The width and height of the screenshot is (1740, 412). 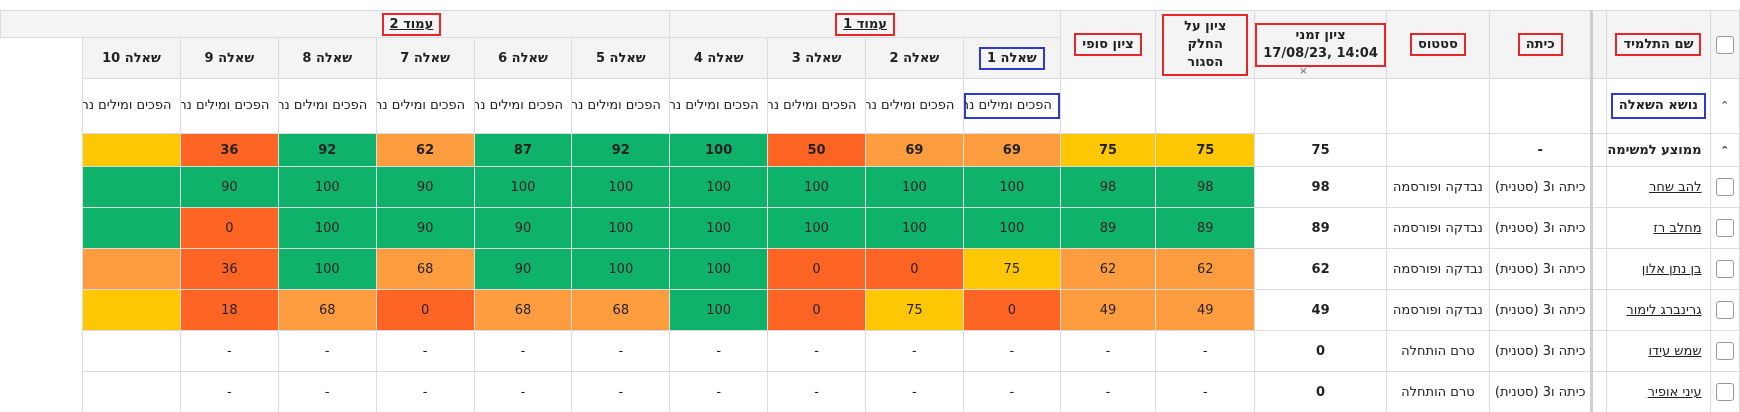 What do you see at coordinates (1674, 392) in the screenshot?
I see `student-name-link: עיני אופיר` at bounding box center [1674, 392].